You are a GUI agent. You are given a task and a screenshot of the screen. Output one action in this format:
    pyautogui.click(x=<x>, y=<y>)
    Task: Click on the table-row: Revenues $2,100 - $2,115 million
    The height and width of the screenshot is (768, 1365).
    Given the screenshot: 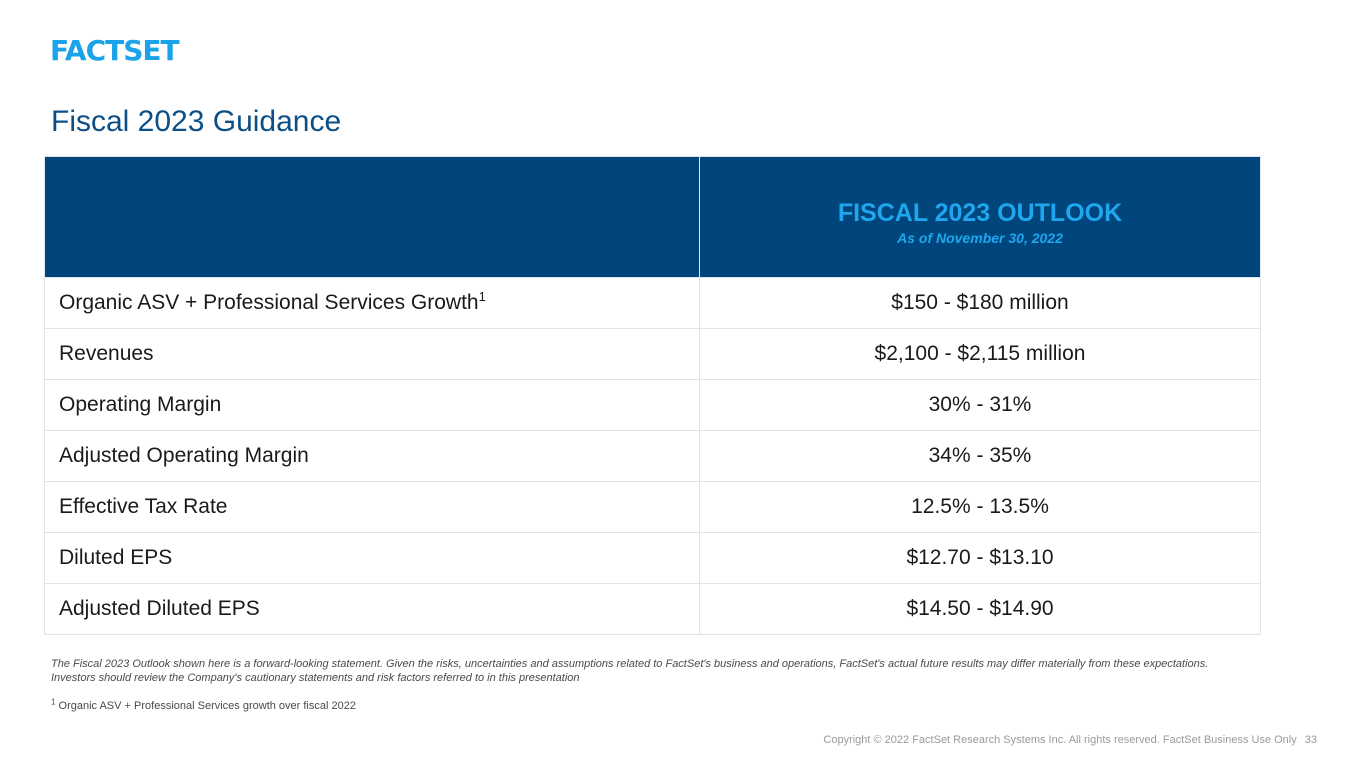 What is the action you would take?
    pyautogui.click(x=652, y=354)
    